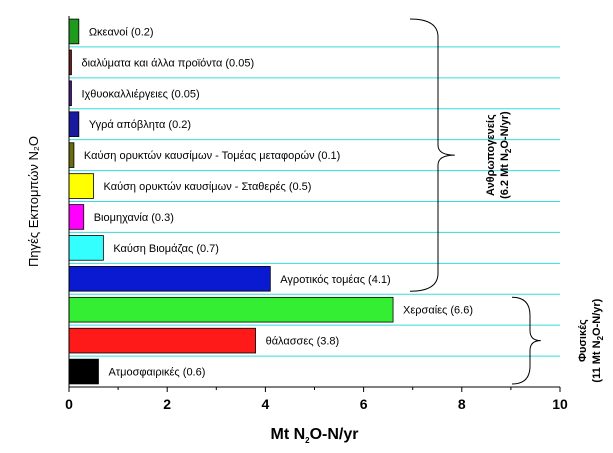 This screenshot has height=453, width=613. What do you see at coordinates (167, 404) in the screenshot?
I see `x-tick-label: 2` at bounding box center [167, 404].